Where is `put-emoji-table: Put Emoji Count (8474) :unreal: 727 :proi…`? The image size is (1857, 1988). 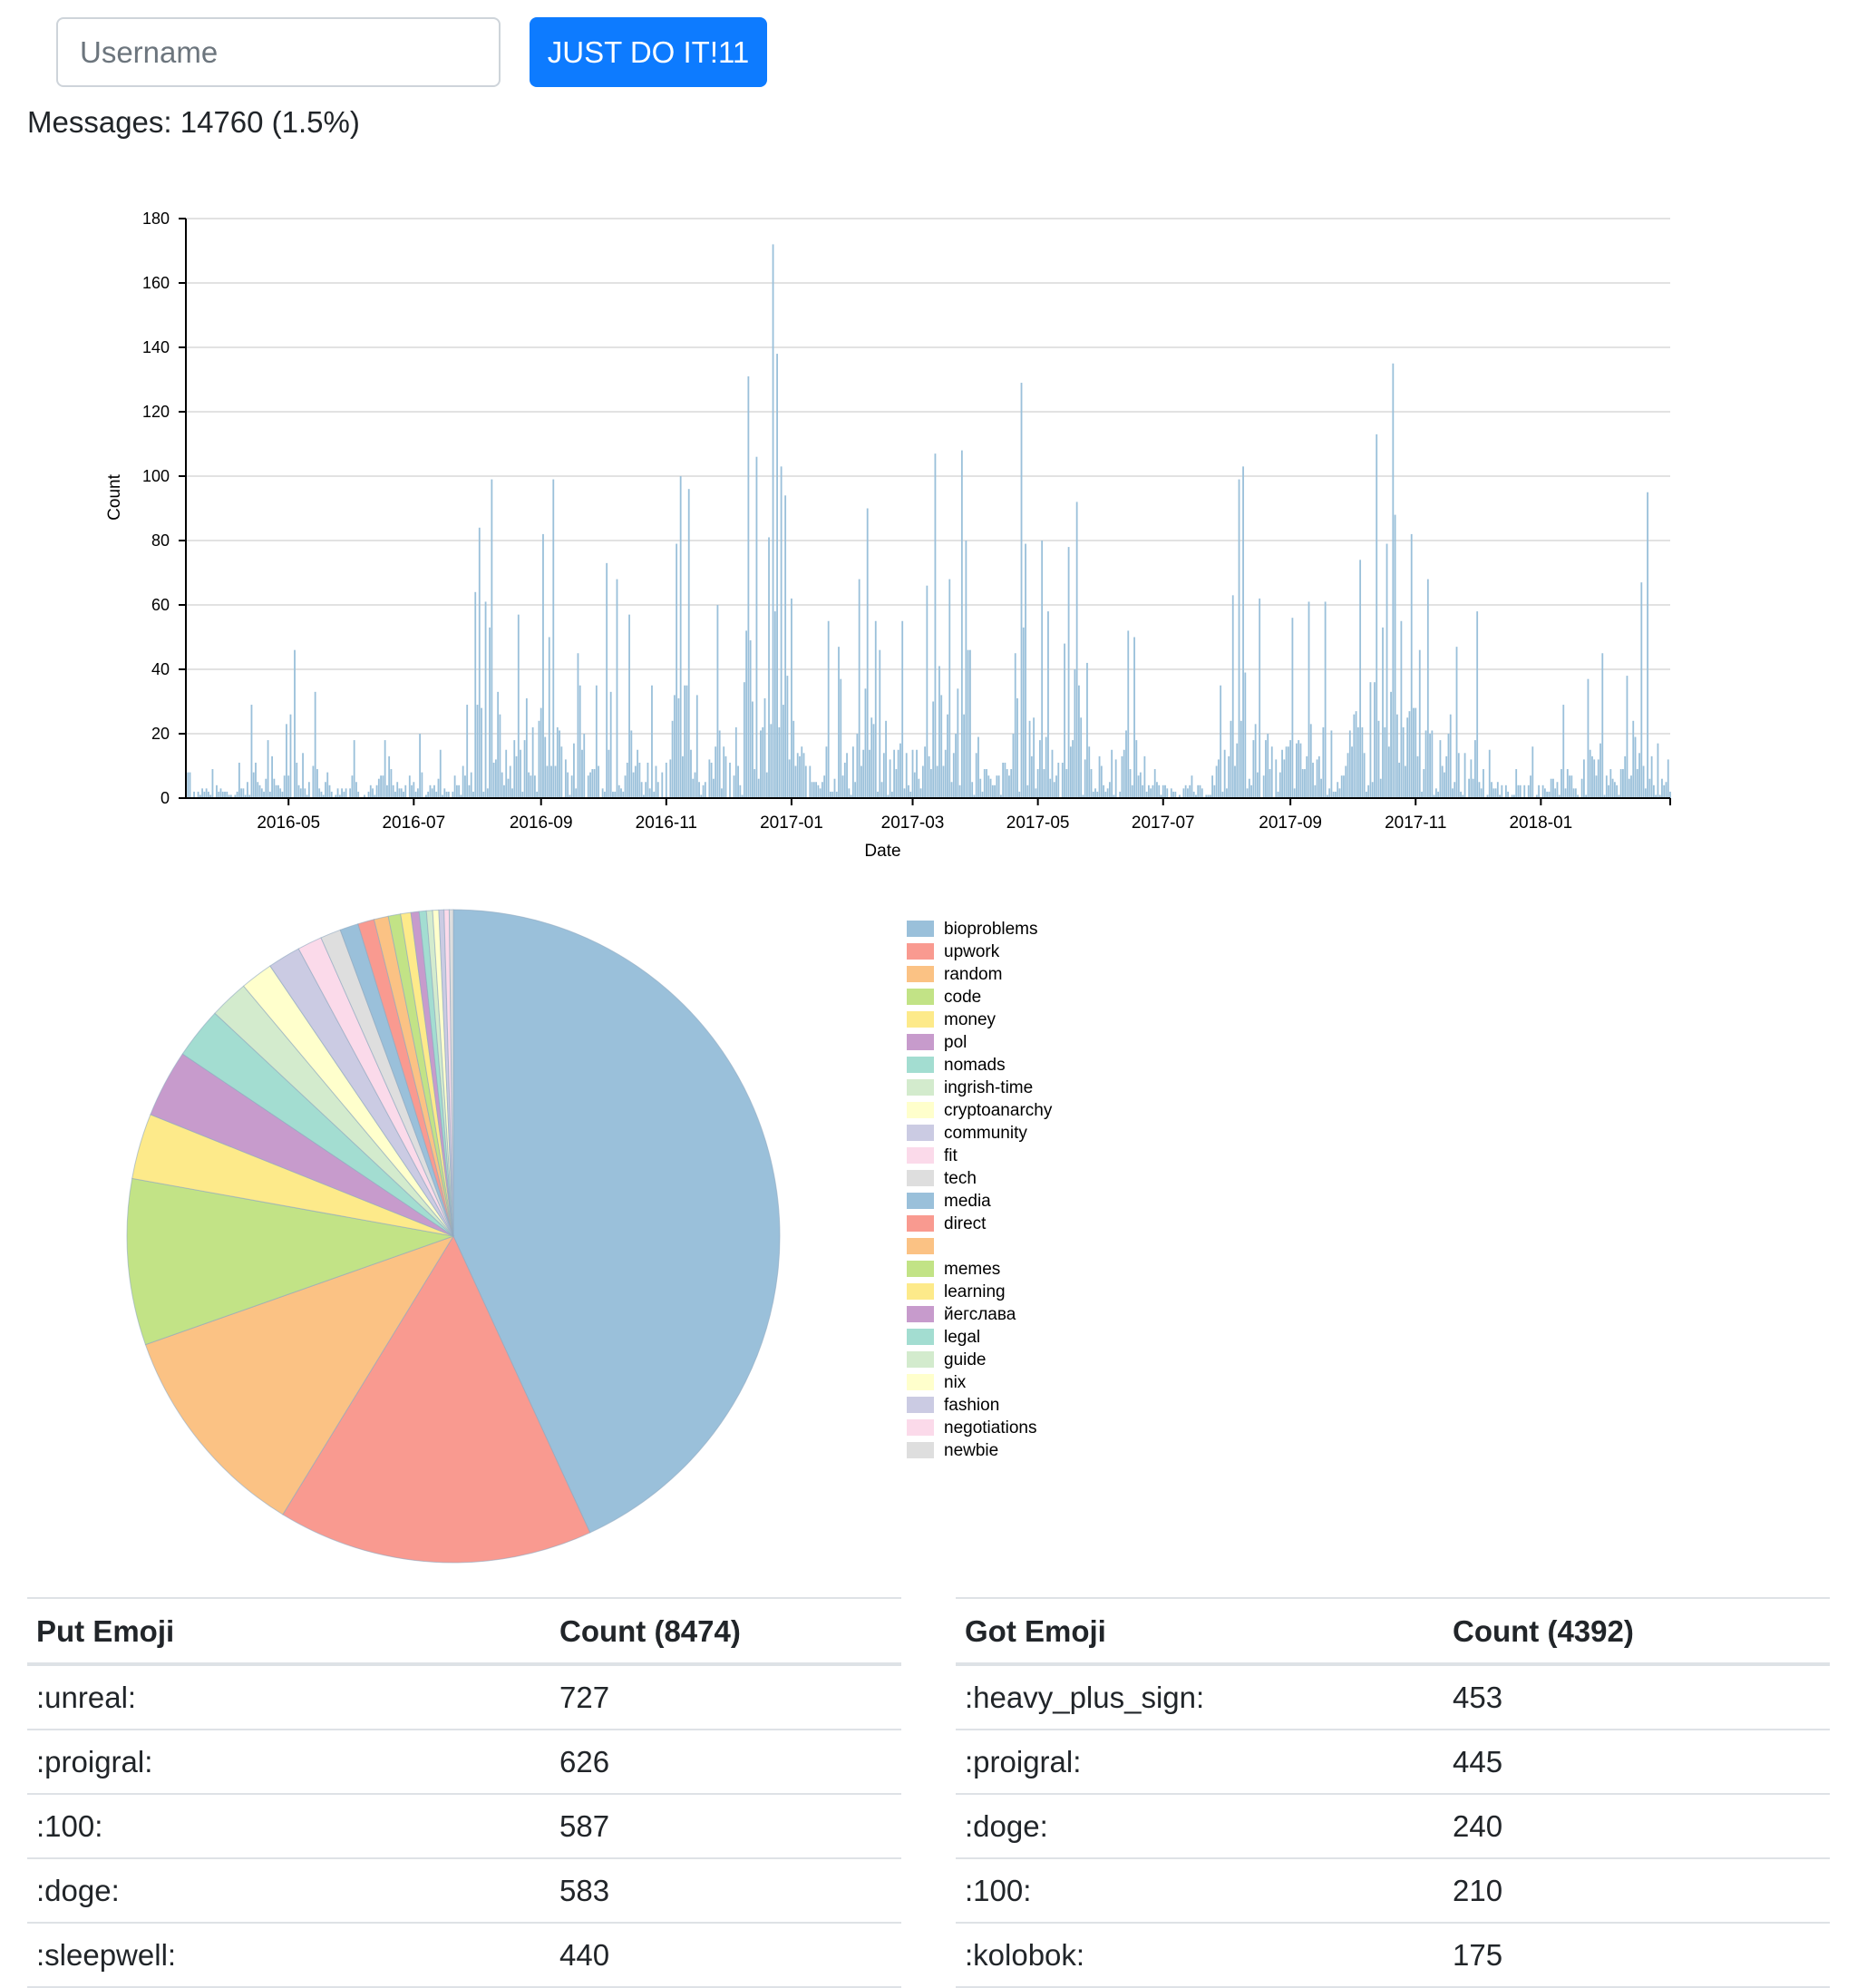 put-emoji-table: Put Emoji Count (8474) :unreal: 727 :proi… is located at coordinates (464, 1792).